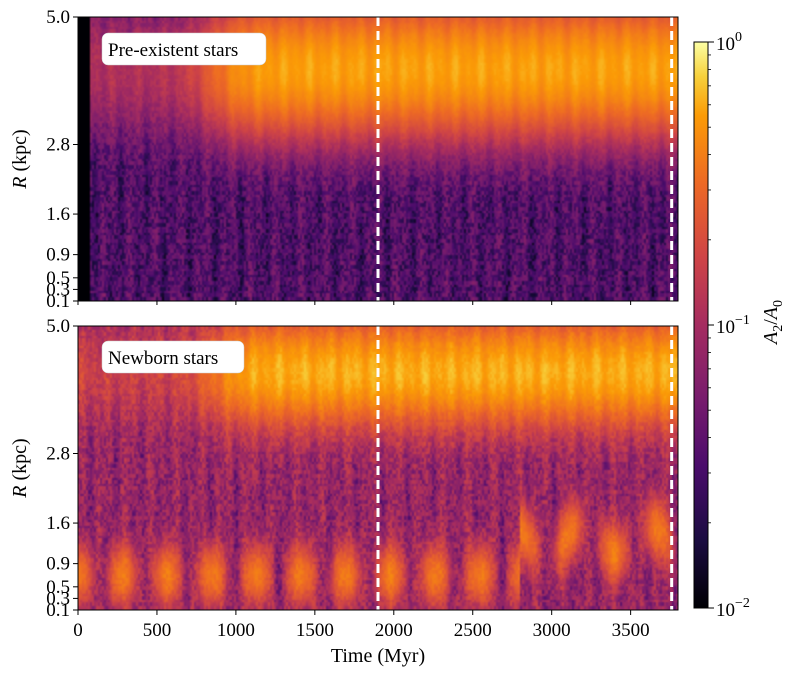 The height and width of the screenshot is (675, 794). I want to click on y-axis-label-bottom: R (kpc), so click(20, 468).